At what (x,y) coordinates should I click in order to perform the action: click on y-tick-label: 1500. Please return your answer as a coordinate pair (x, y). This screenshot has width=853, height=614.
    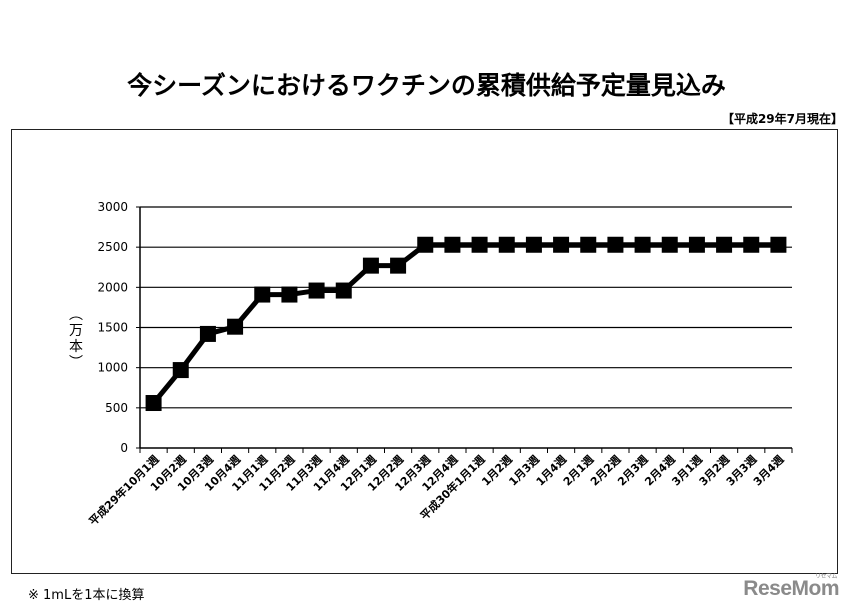
    Looking at the image, I should click on (112, 328).